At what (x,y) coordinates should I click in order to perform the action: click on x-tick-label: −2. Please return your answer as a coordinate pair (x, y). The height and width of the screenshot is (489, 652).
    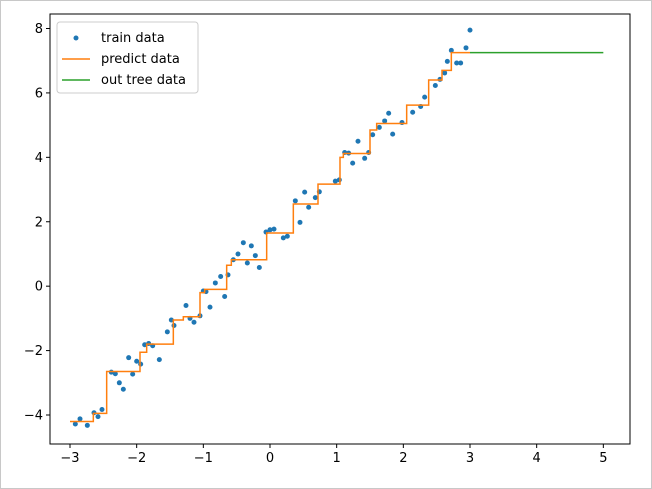
    Looking at the image, I should click on (136, 458).